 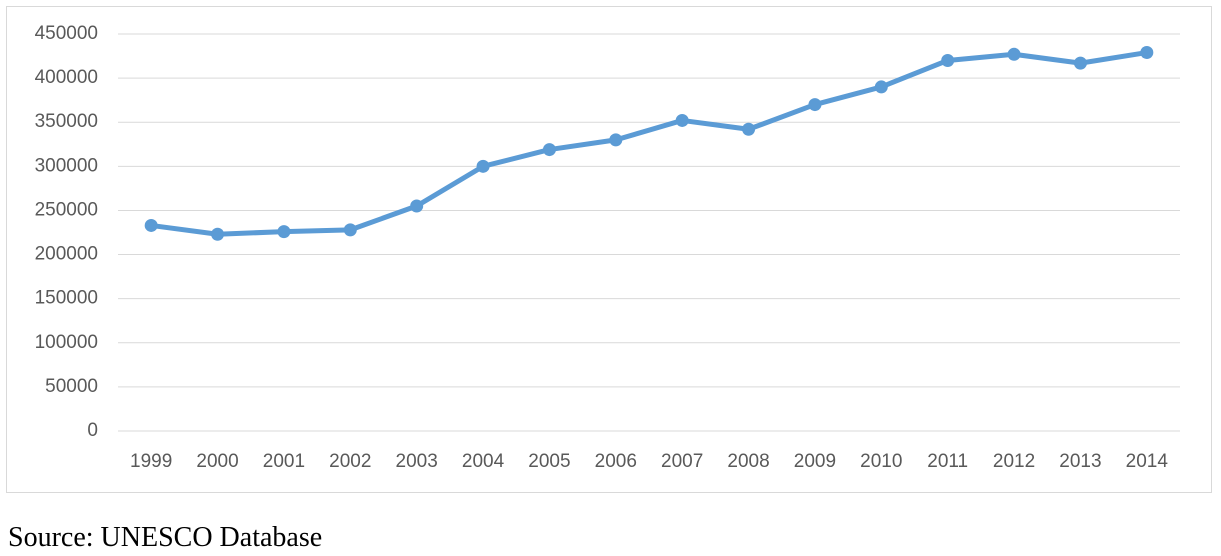 What do you see at coordinates (417, 461) in the screenshot?
I see `x-tick-label: 2003` at bounding box center [417, 461].